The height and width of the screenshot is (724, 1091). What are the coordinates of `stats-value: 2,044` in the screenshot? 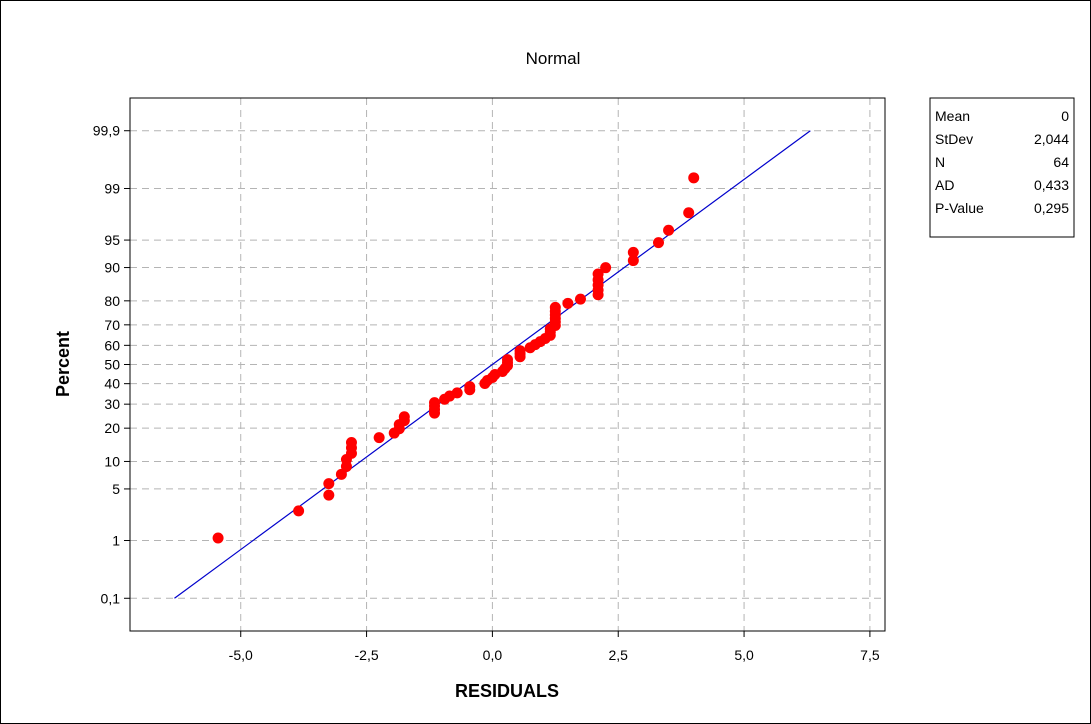 It's located at (1051, 139).